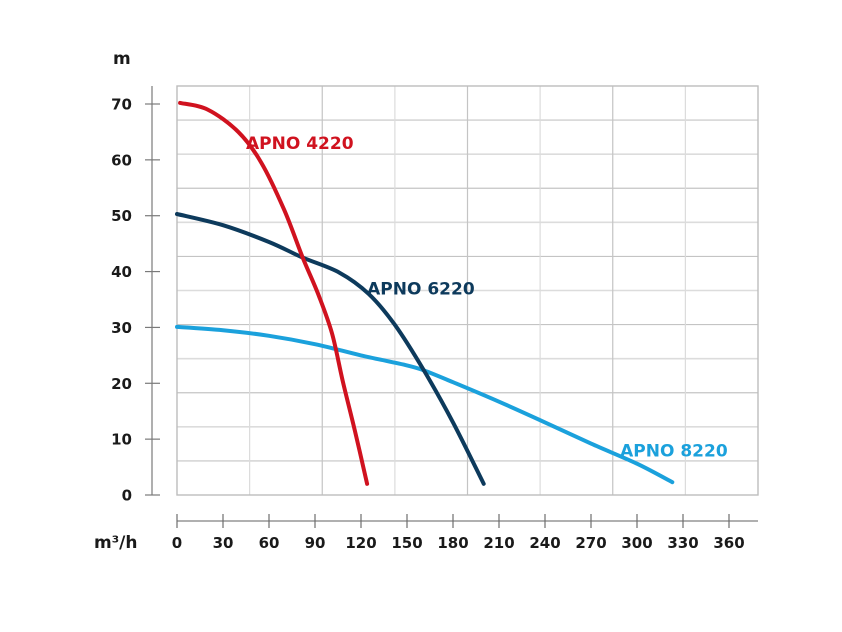 Image resolution: width=842 pixels, height=632 pixels. What do you see at coordinates (406, 543) in the screenshot?
I see `x-tick-label: 150` at bounding box center [406, 543].